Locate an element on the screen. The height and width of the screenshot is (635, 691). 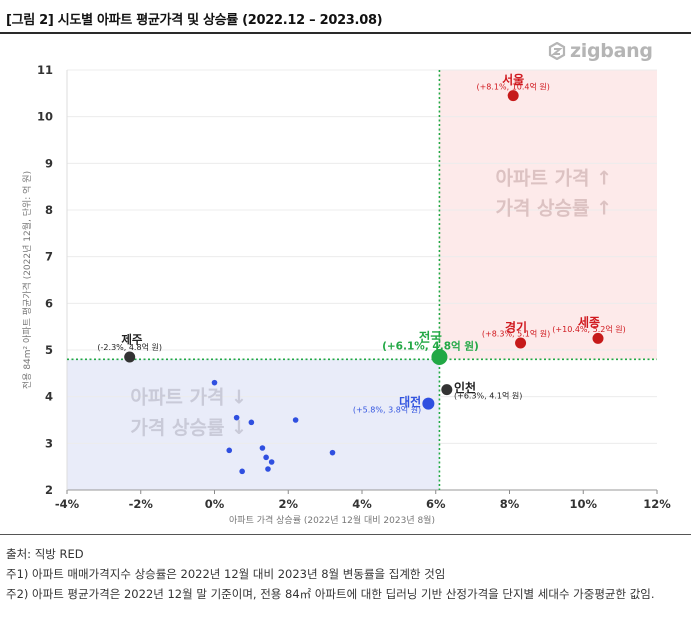
y-tick-label: 4 is located at coordinates (49, 397).